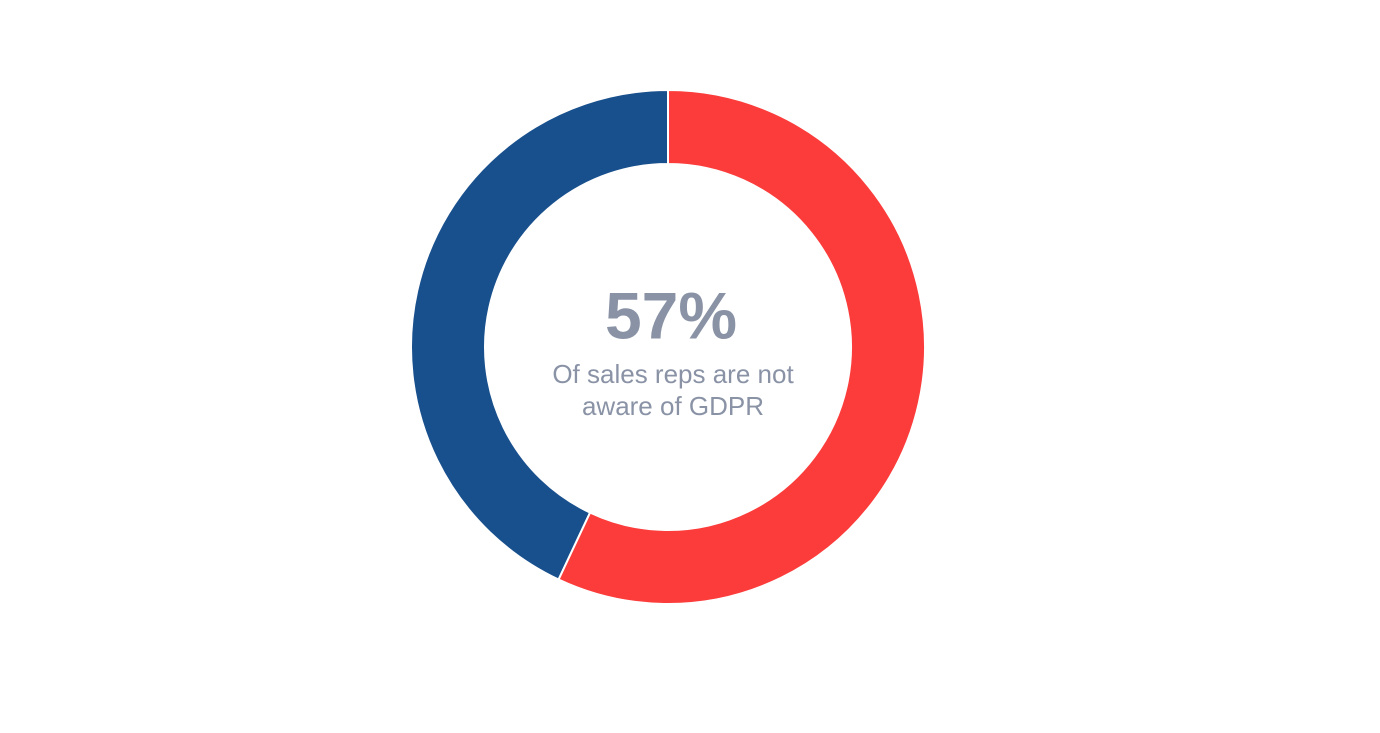 This screenshot has height=733, width=1380. Describe the element at coordinates (539, 334) in the screenshot. I see `donut-segment` at that location.